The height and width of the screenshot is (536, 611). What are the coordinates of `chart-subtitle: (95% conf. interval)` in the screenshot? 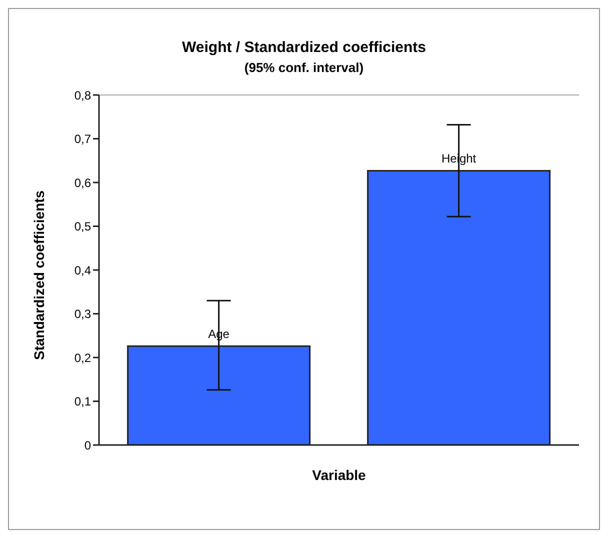 It's located at (304, 67).